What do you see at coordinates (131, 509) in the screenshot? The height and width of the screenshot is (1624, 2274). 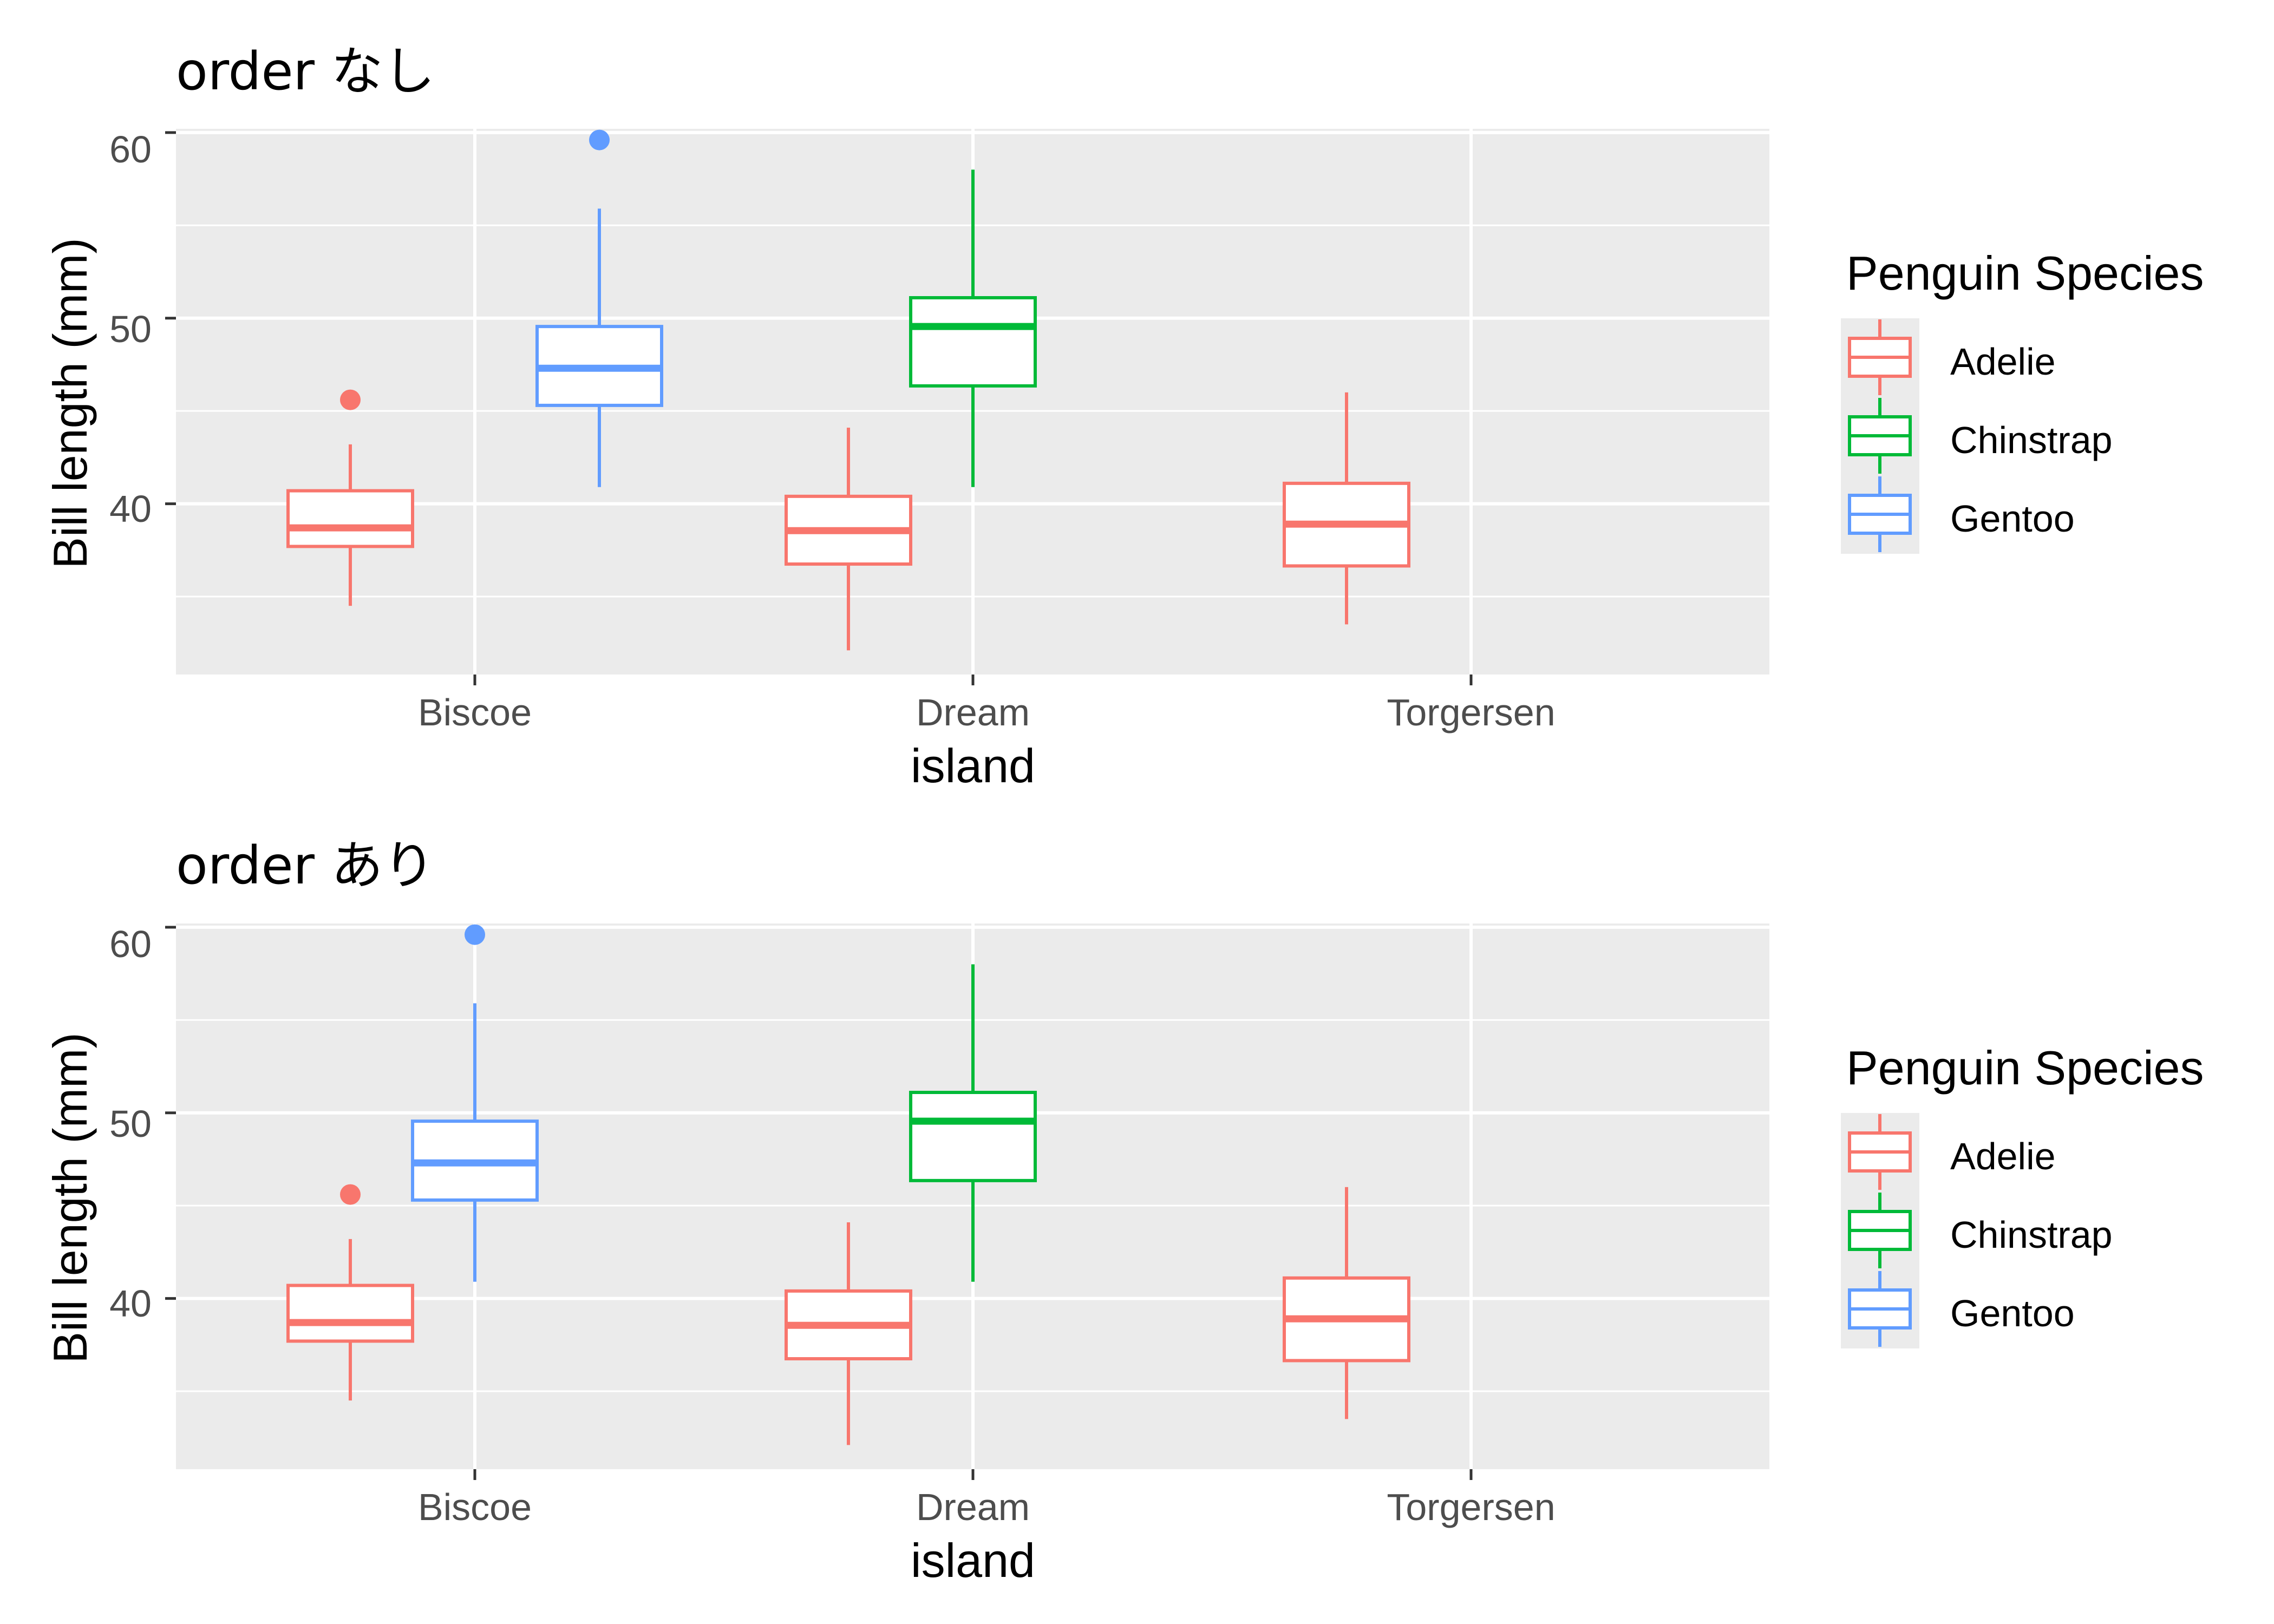 I see `chart-1-ytick-label-40: 40` at bounding box center [131, 509].